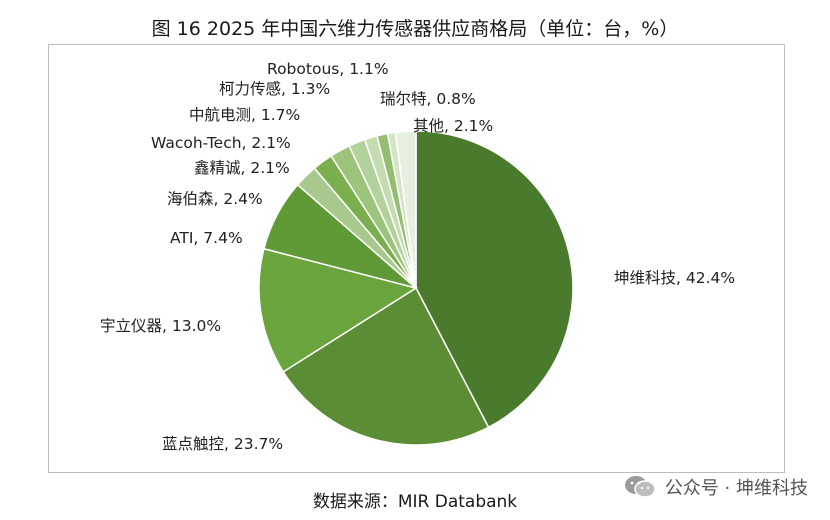  What do you see at coordinates (736, 488) in the screenshot?
I see `watermark-text: 公众号 · 坤维科技` at bounding box center [736, 488].